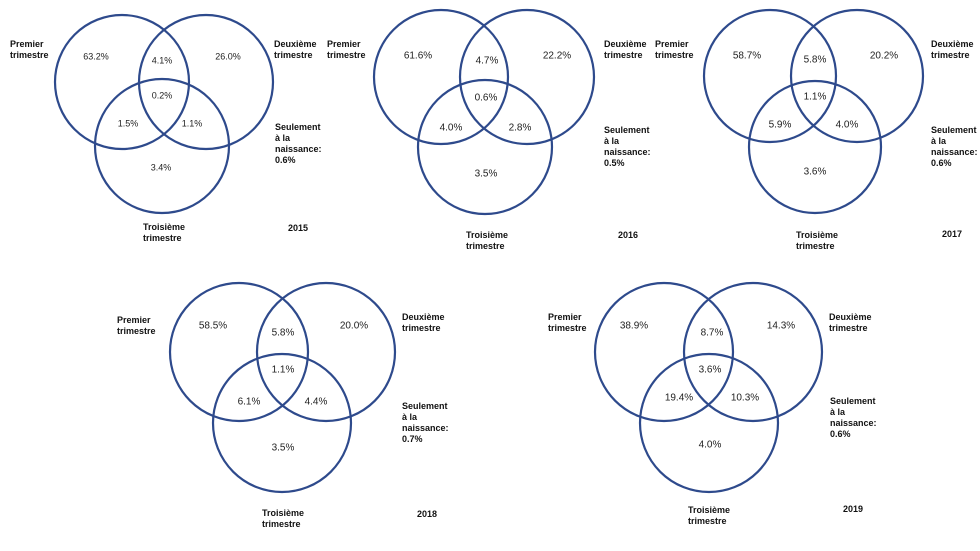 The width and height of the screenshot is (980, 551). I want to click on year-label: 2019, so click(853, 509).